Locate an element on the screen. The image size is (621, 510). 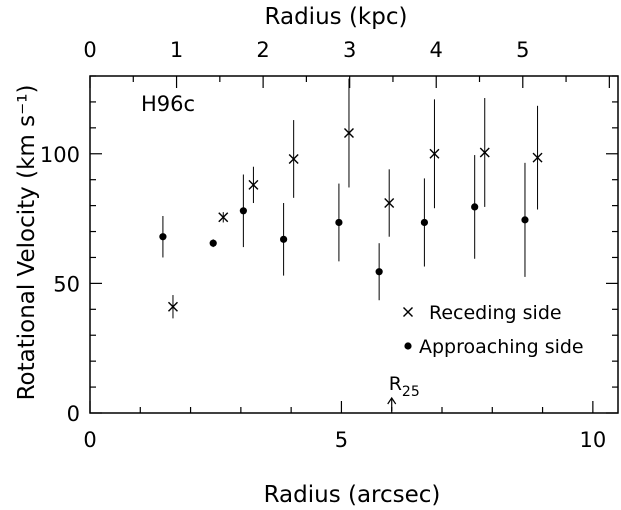
x2-tick-label: 4 is located at coordinates (436, 50).